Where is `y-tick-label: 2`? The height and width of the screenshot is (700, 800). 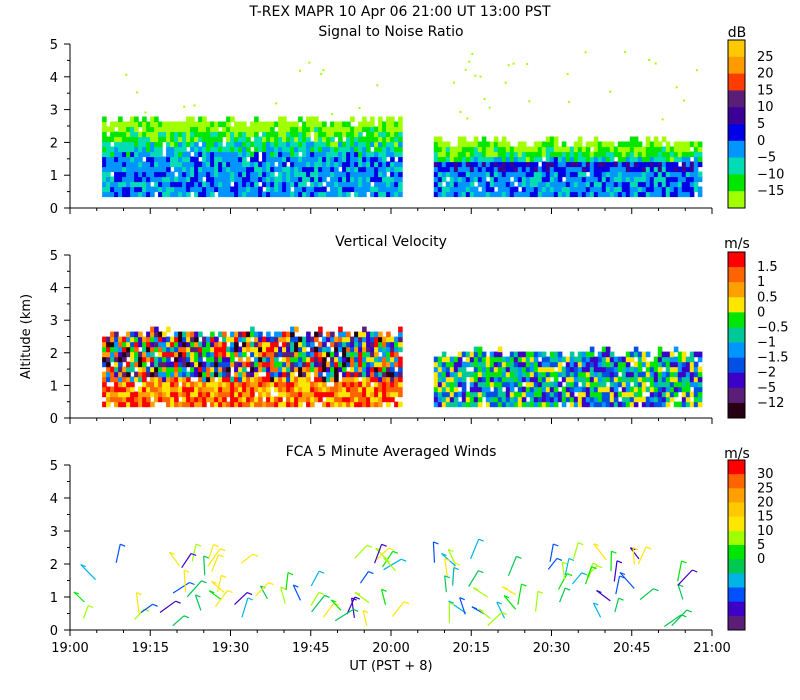
y-tick-label: 2 is located at coordinates (54, 143).